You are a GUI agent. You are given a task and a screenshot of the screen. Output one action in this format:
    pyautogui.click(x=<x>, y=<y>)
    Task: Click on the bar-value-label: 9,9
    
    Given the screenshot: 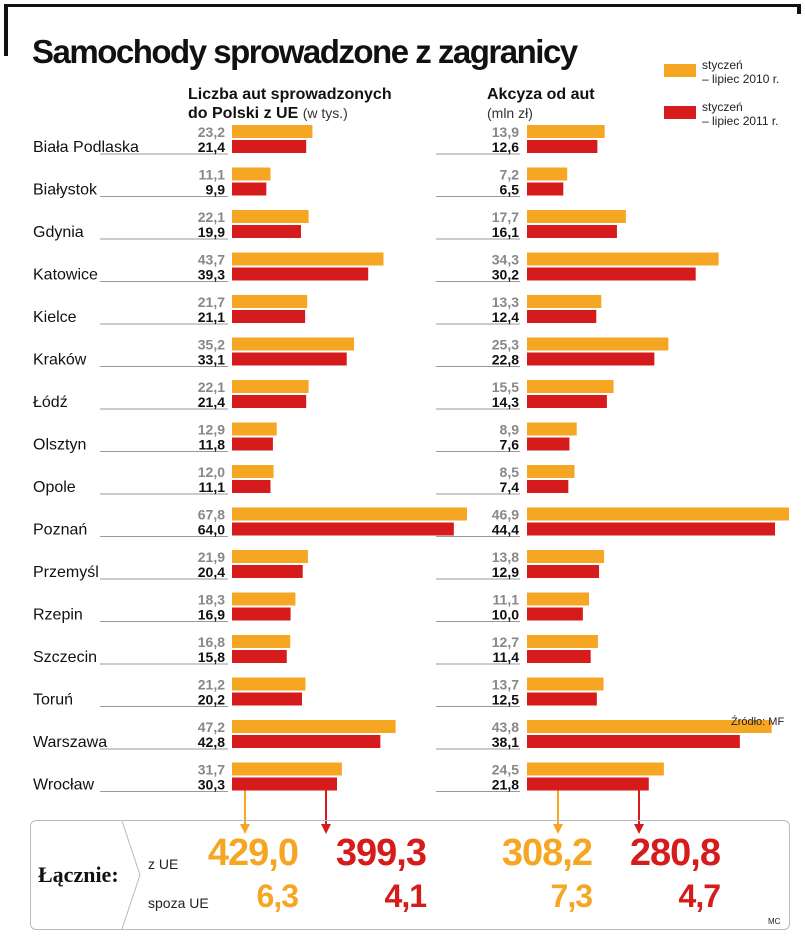 What is the action you would take?
    pyautogui.click(x=216, y=190)
    